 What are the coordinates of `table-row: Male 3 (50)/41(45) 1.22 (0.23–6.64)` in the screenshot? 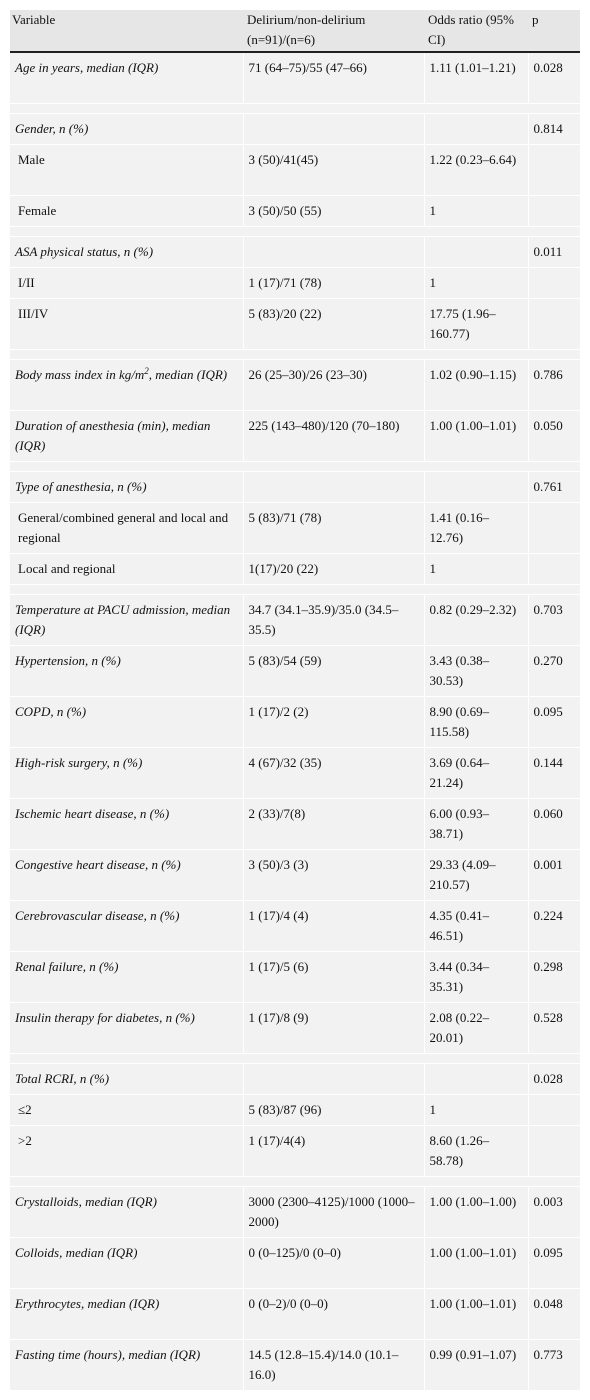 It's located at (295, 170).